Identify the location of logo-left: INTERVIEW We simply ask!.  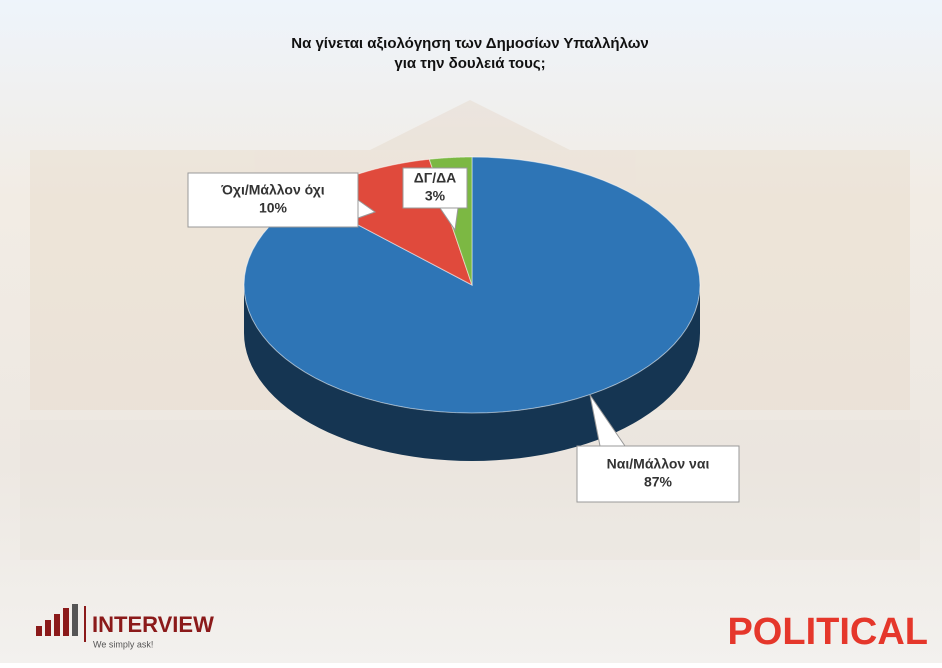
(125, 626).